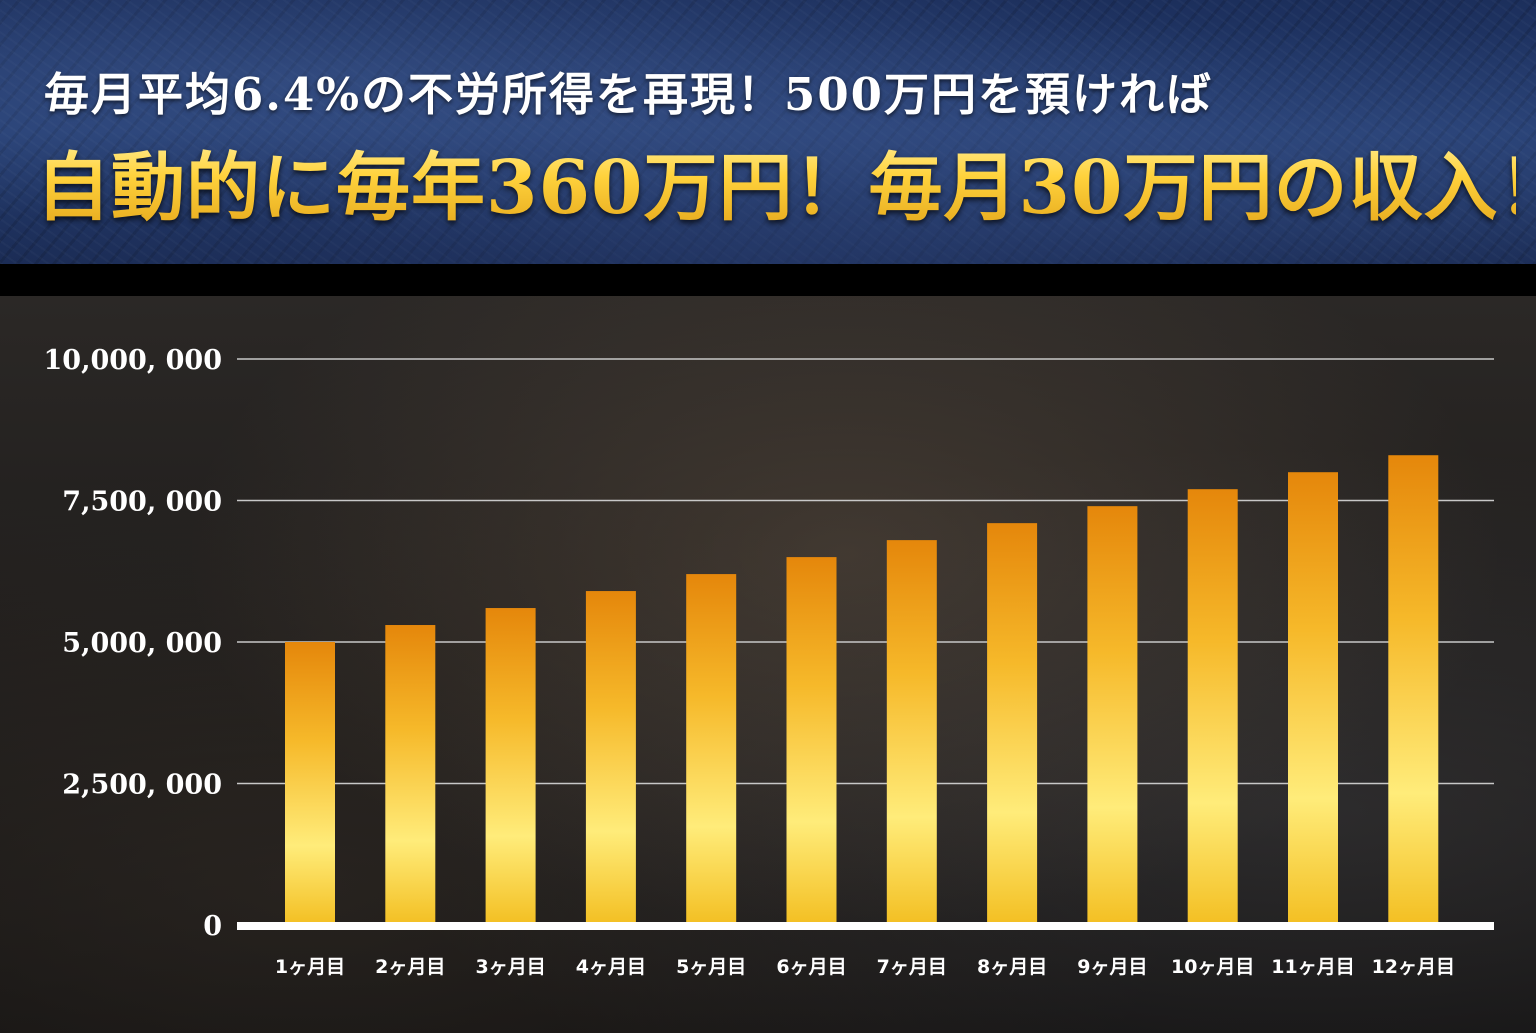 Image resolution: width=1536 pixels, height=1033 pixels. What do you see at coordinates (1312, 967) in the screenshot?
I see `x-tick-label: 11ヶ月目` at bounding box center [1312, 967].